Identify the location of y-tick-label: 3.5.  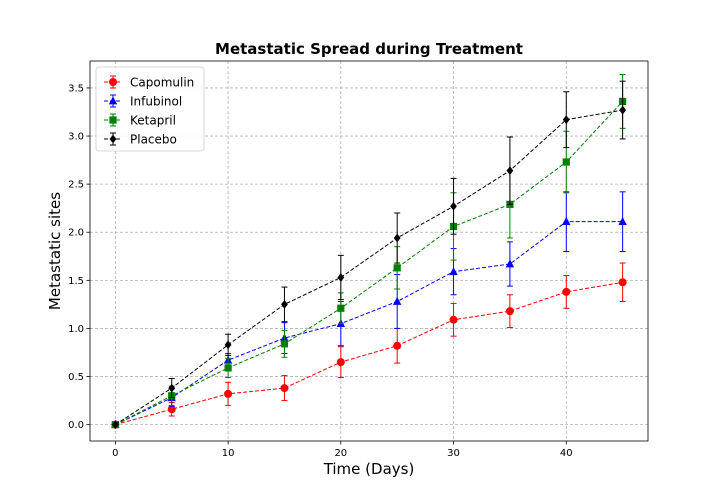
(76, 88).